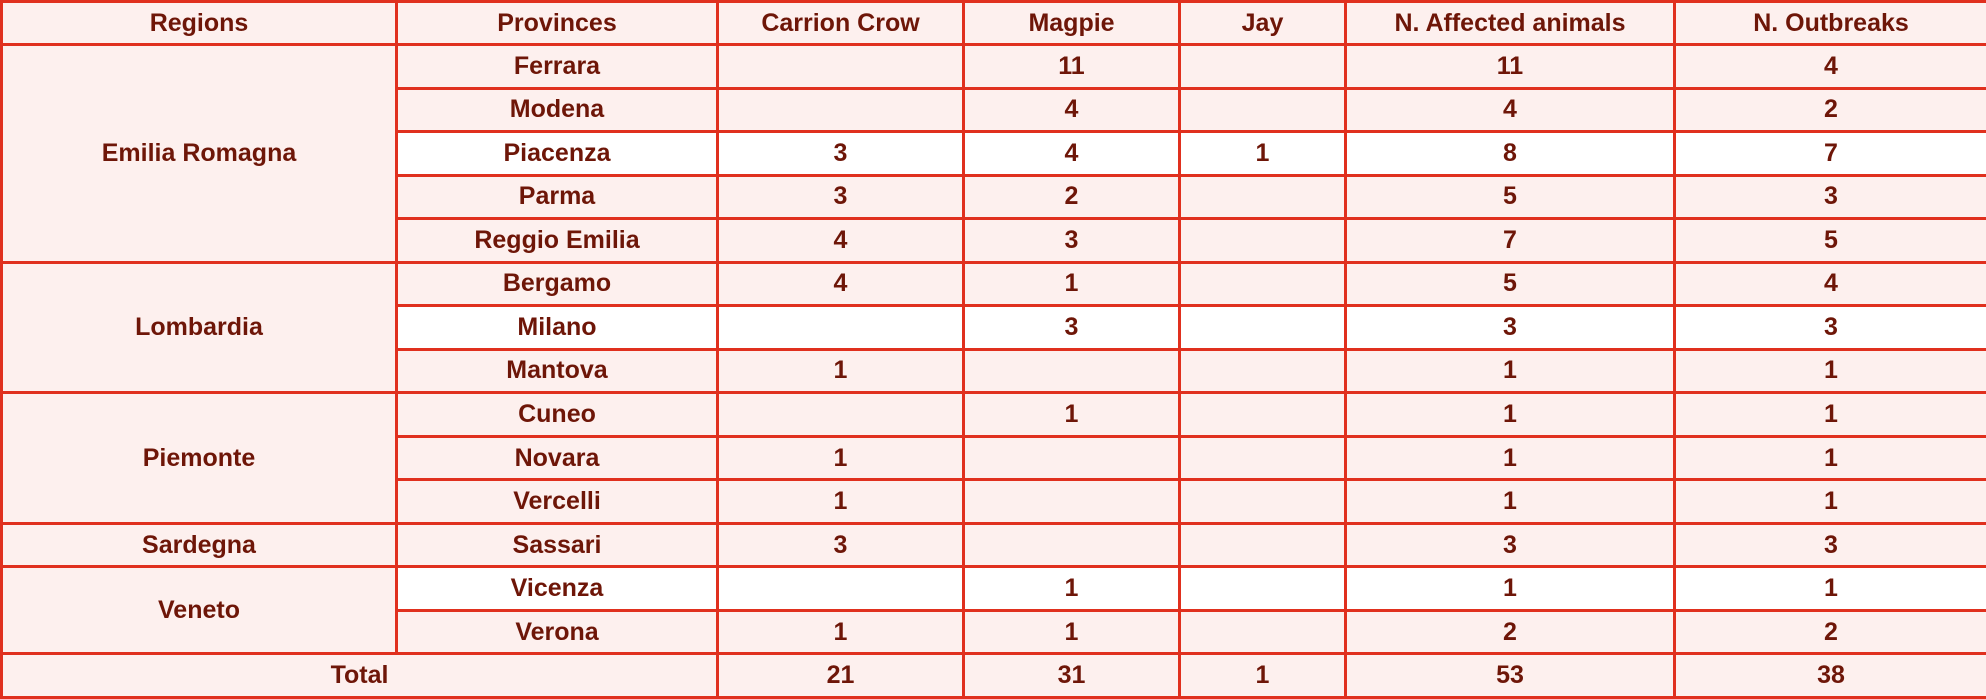 The image size is (1986, 699). Describe the element at coordinates (1262, 23) in the screenshot. I see `header-jay: Jay` at that location.